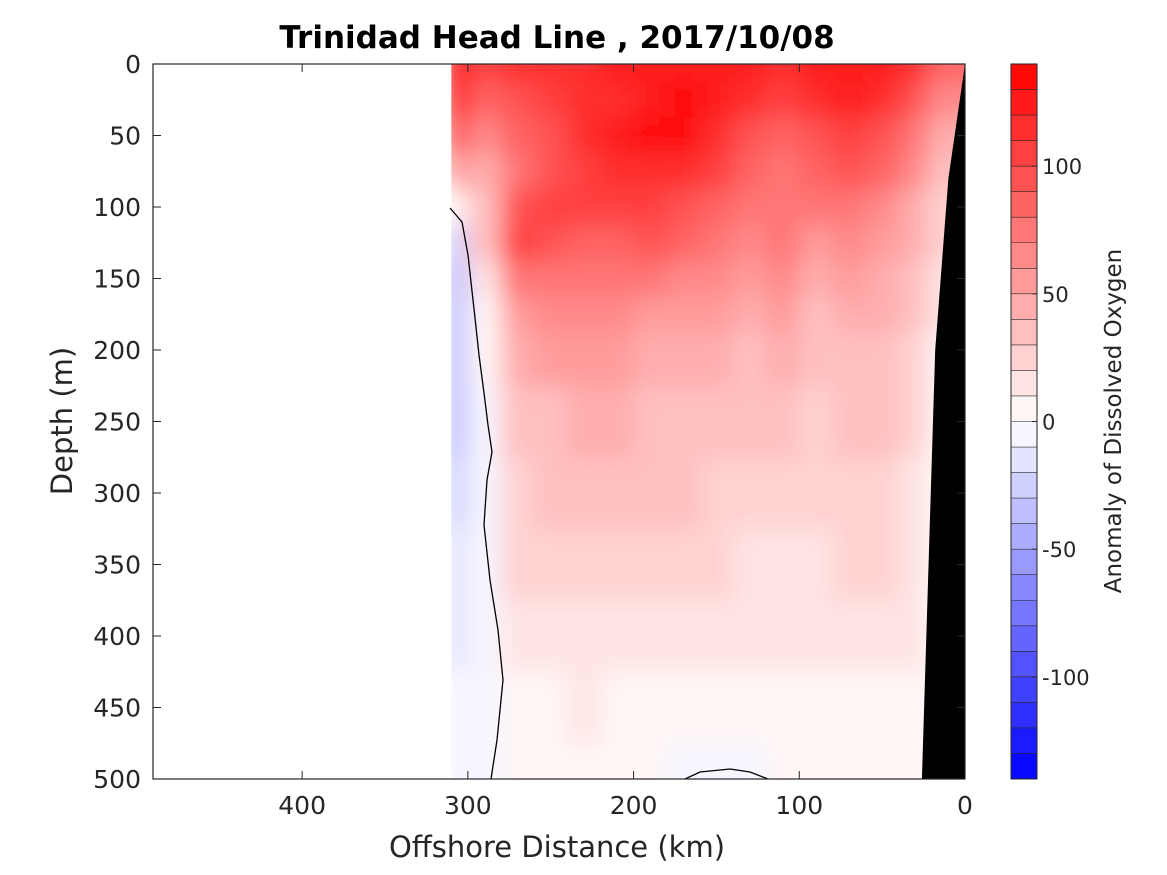 The width and height of the screenshot is (1167, 875). What do you see at coordinates (1059, 550) in the screenshot?
I see `colorbar-tick-label: -50` at bounding box center [1059, 550].